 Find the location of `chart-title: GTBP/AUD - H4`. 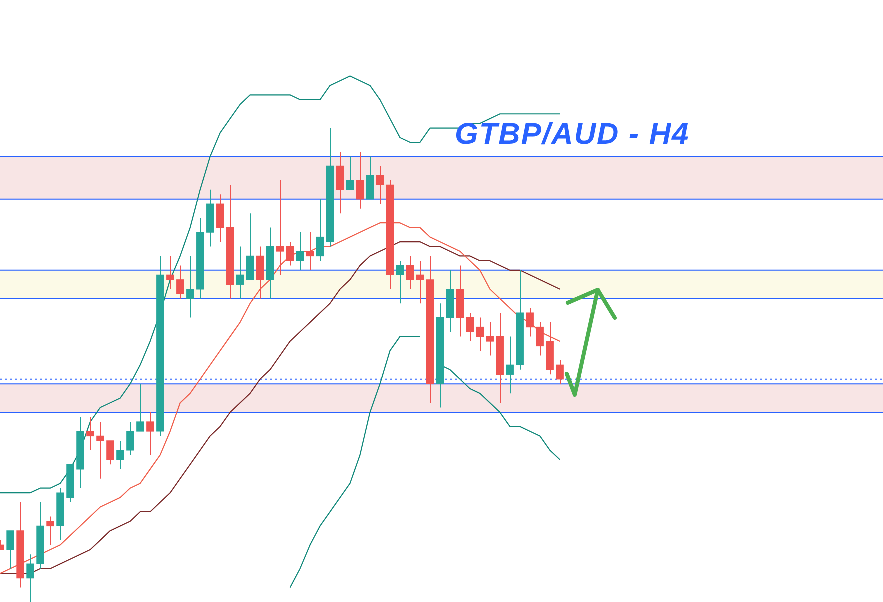

chart-title: GTBP/AUD - H4 is located at coordinates (572, 135).